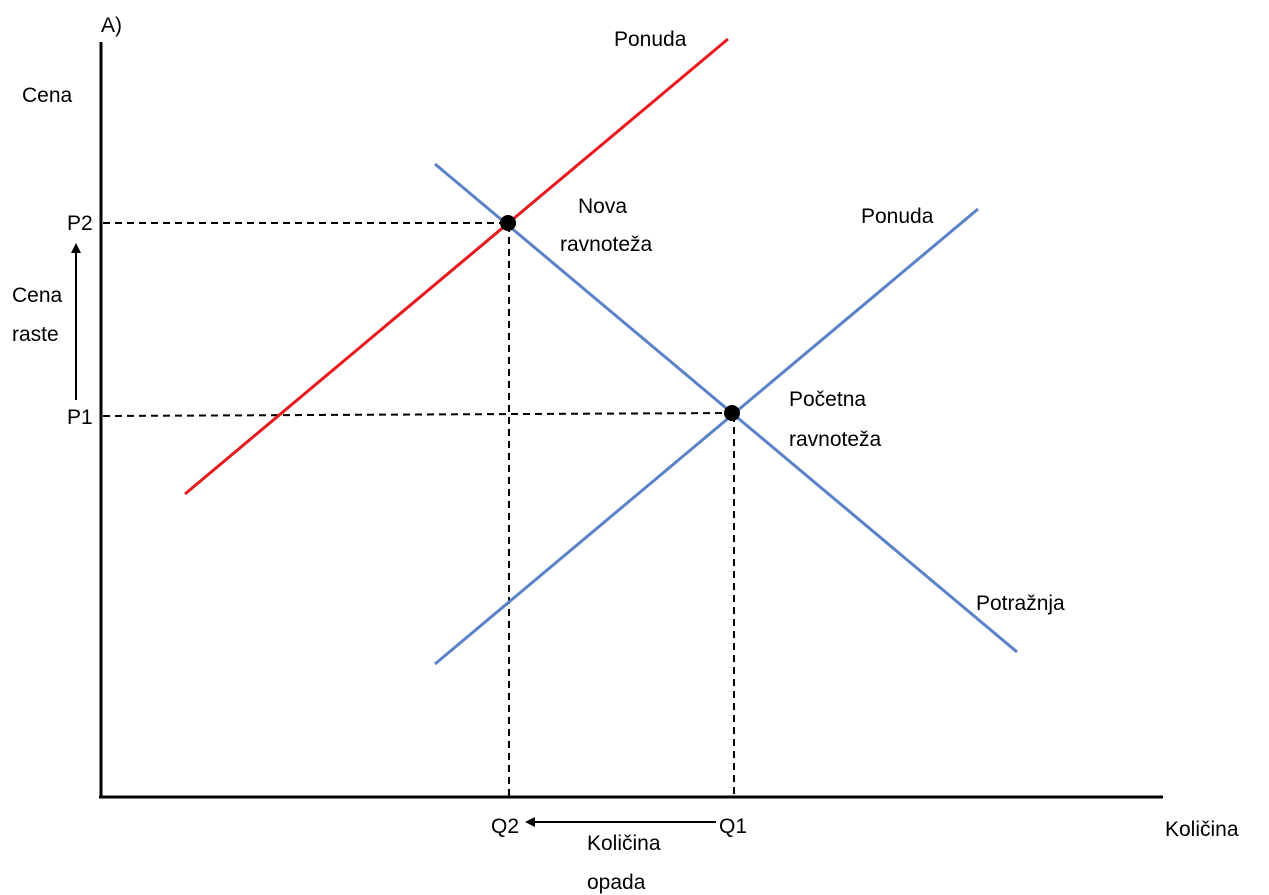  I want to click on demand-label: Potražnja, so click(1020, 603).